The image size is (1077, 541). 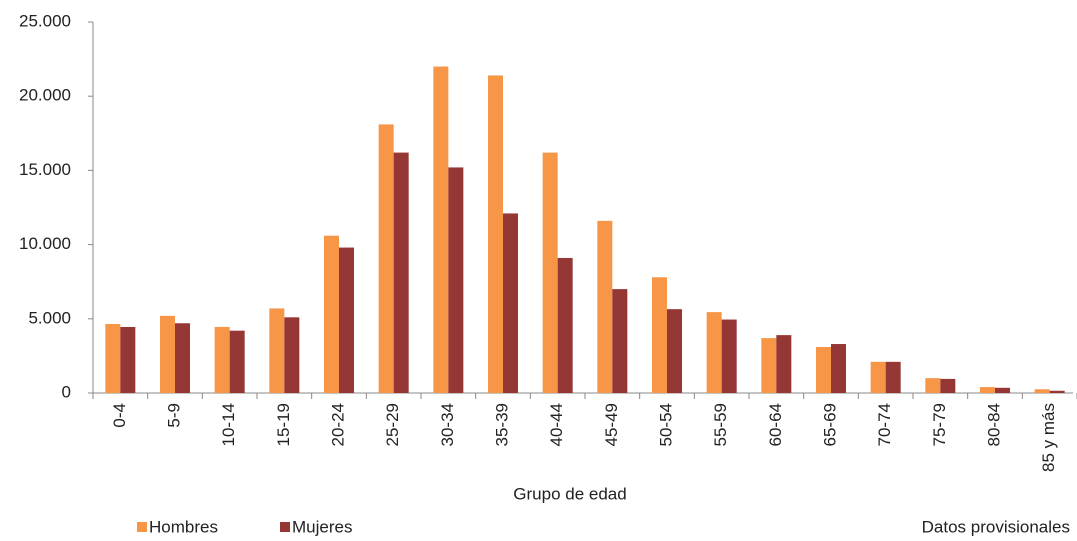 What do you see at coordinates (665, 424) in the screenshot?
I see `x-tick-label: 50-54` at bounding box center [665, 424].